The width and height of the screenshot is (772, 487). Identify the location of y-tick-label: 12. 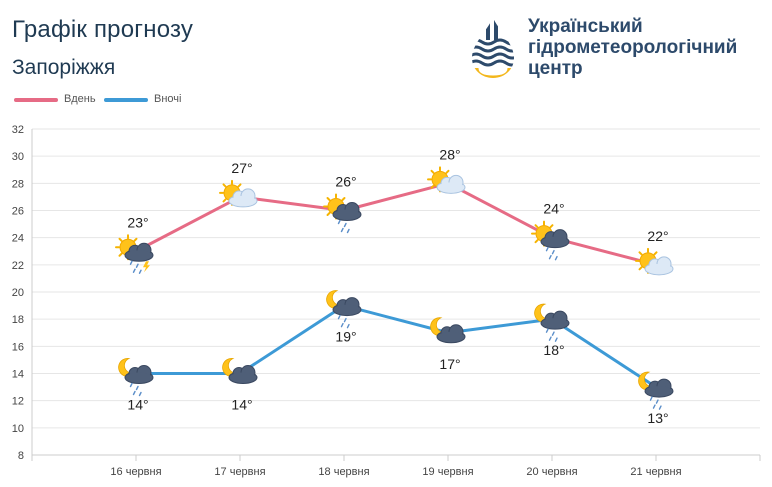
(18, 402).